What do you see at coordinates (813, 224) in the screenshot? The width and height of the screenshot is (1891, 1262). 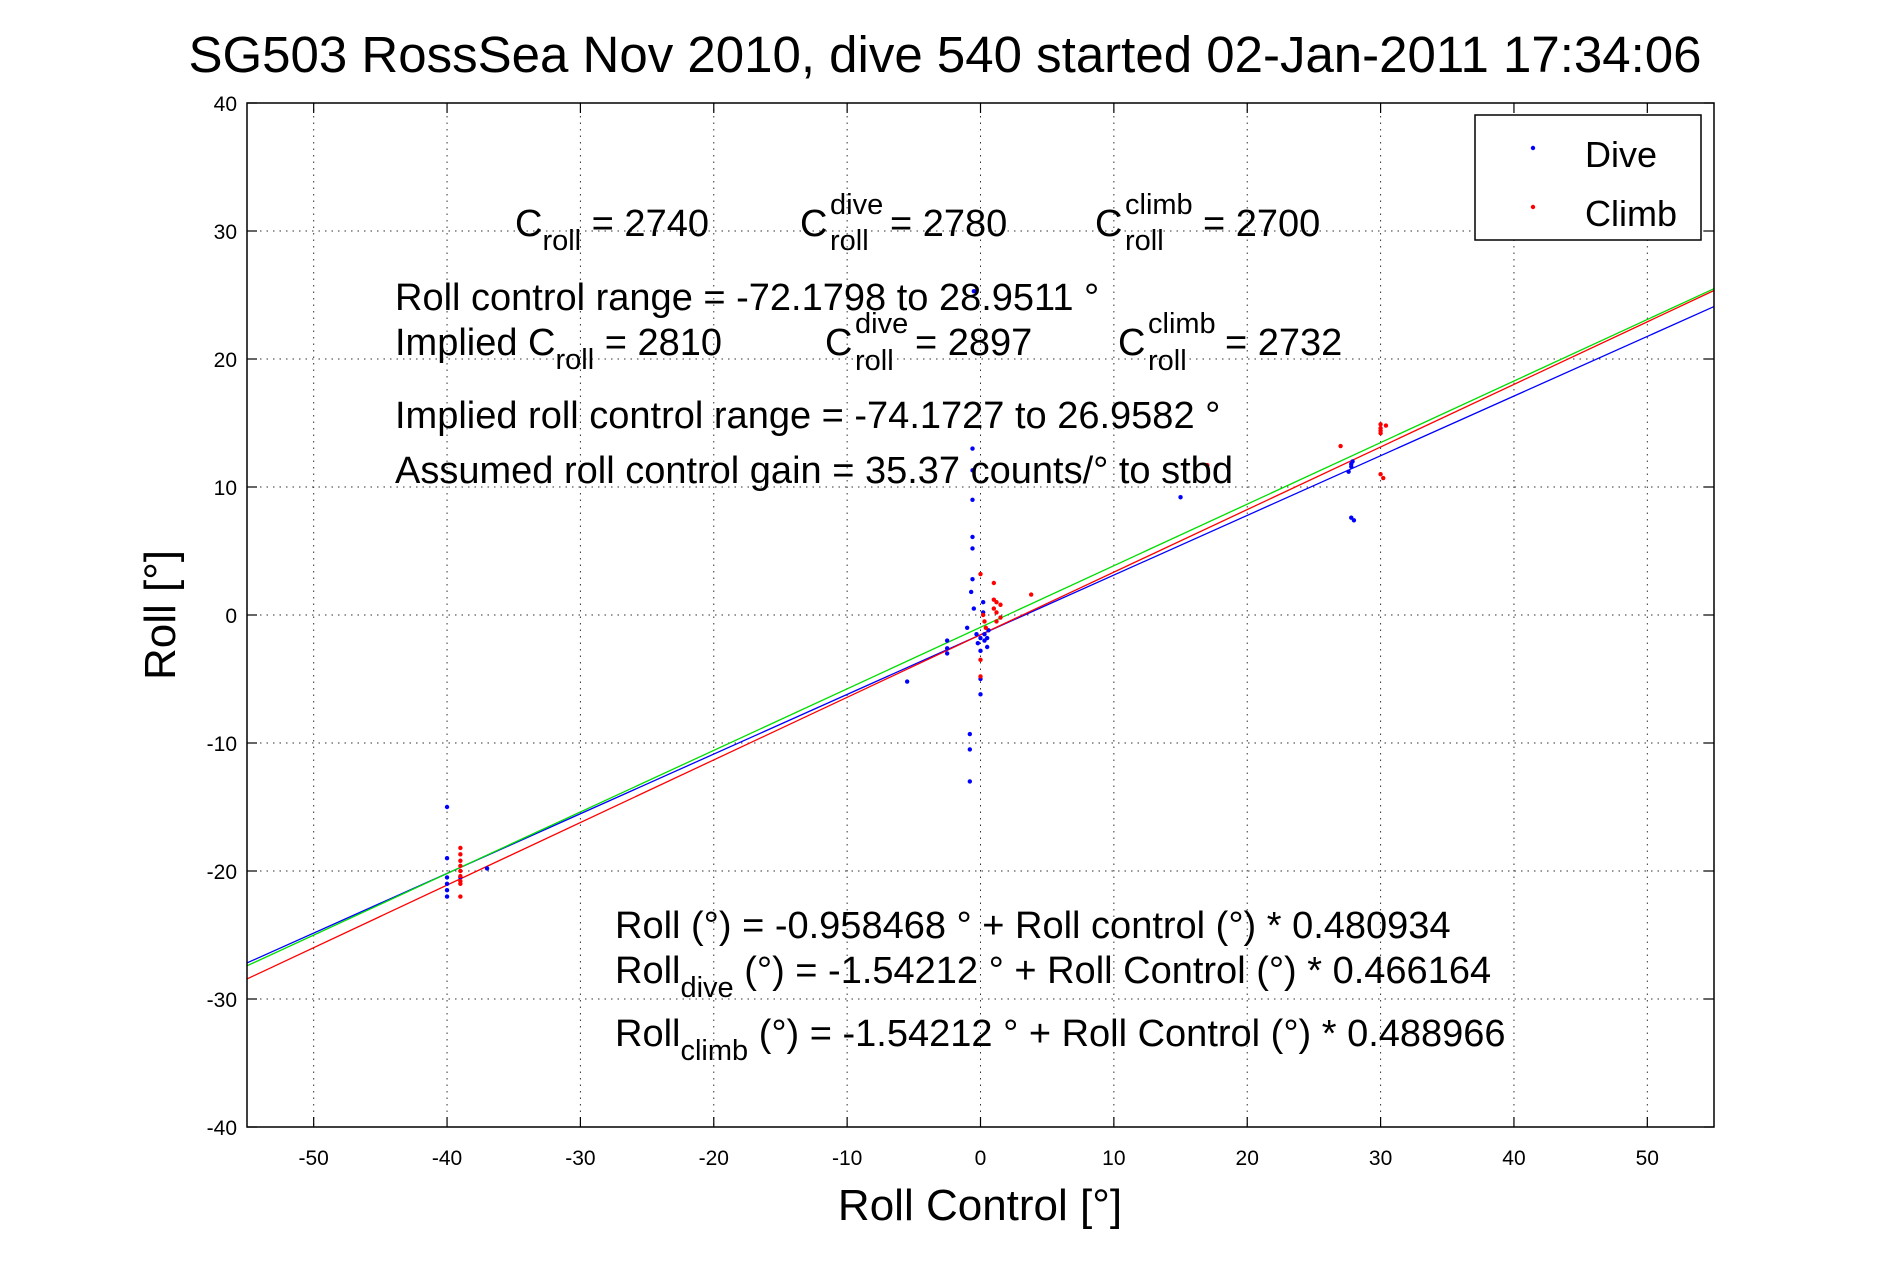 I see `c-dive-base: C` at bounding box center [813, 224].